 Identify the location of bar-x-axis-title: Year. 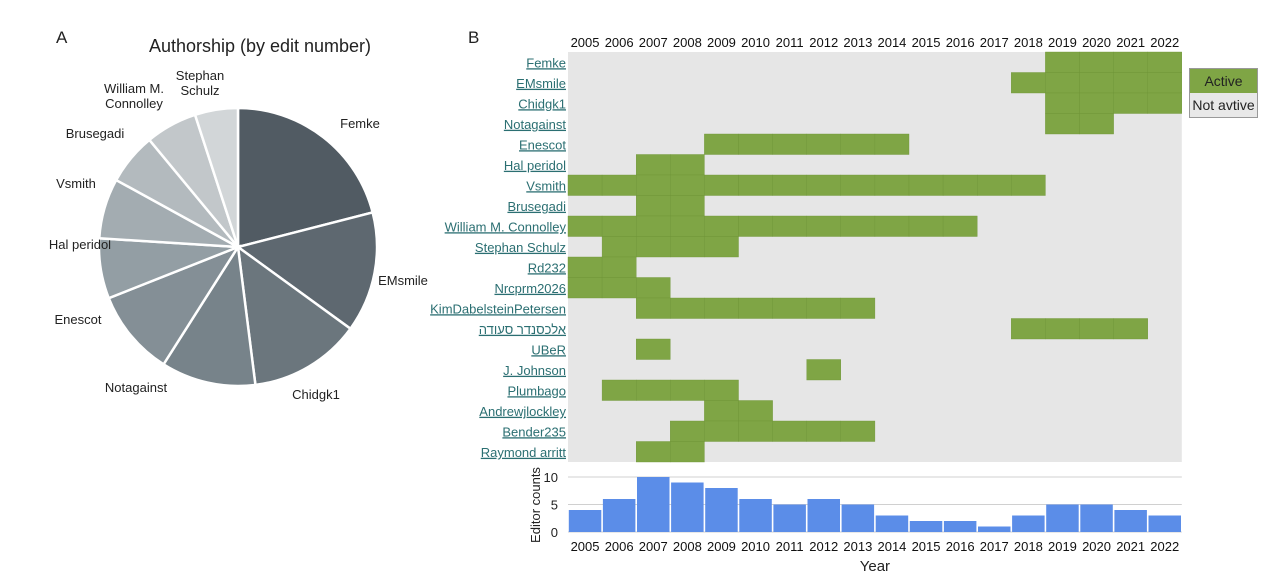
(875, 566).